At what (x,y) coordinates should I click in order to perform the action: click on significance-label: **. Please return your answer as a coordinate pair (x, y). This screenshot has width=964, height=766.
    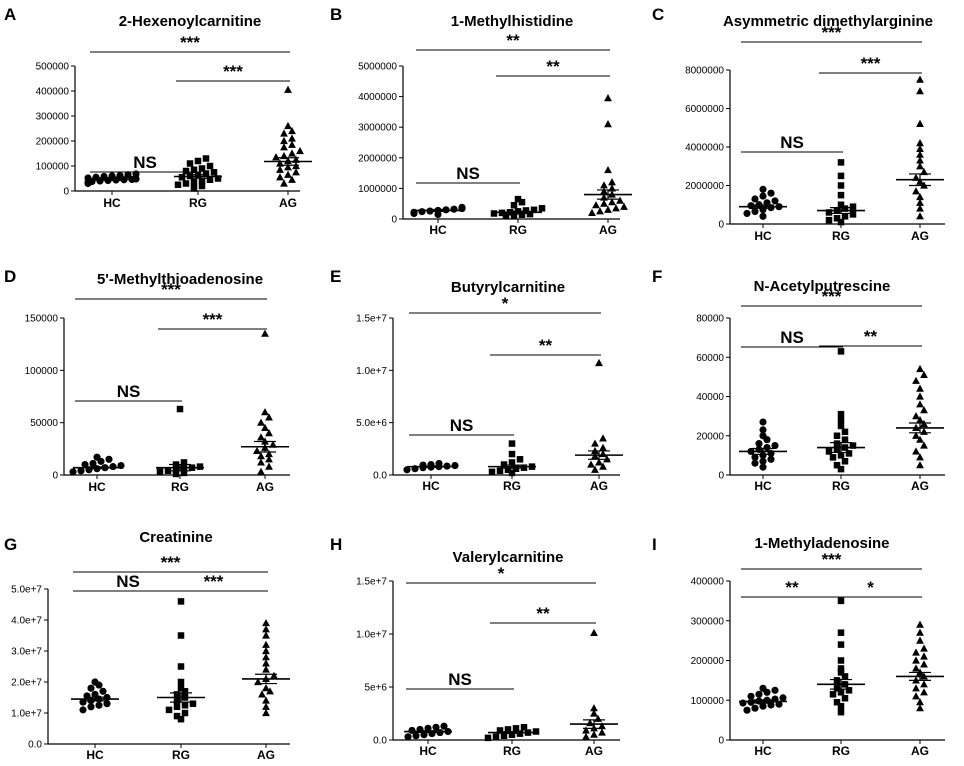
    Looking at the image, I should click on (546, 345).